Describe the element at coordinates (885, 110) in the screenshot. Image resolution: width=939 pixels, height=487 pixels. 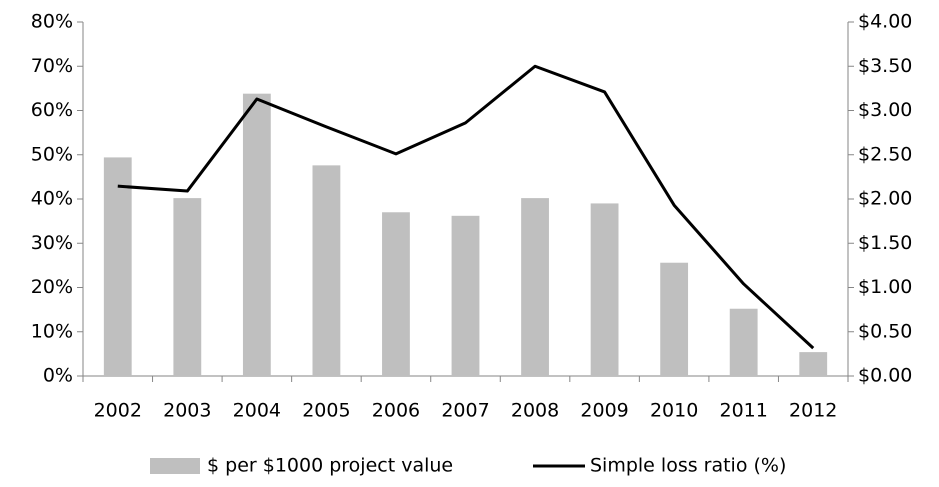
I see `y2-tick-label: $3.00` at that location.